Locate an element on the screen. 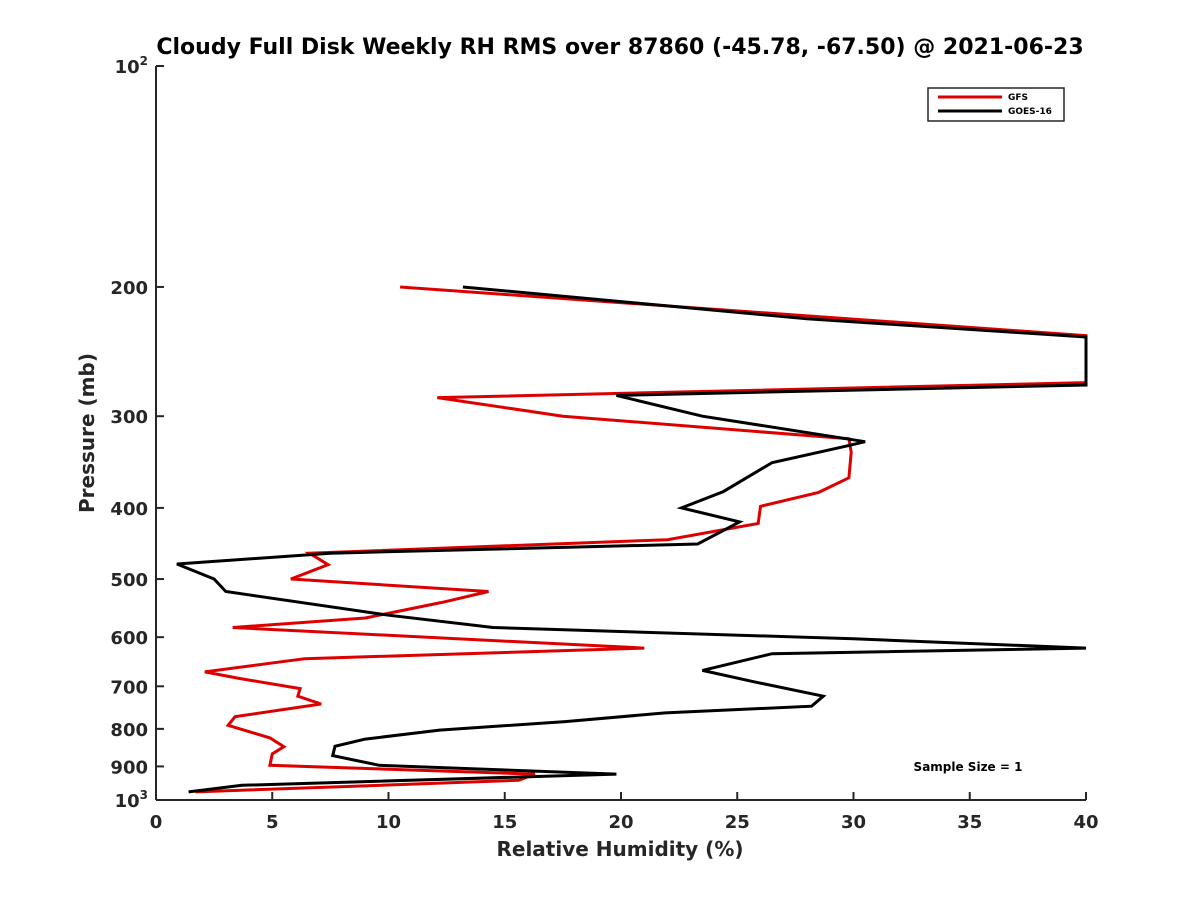 This screenshot has height=900, width=1200. y-axis-label: Pressure (mb) is located at coordinates (87, 433).